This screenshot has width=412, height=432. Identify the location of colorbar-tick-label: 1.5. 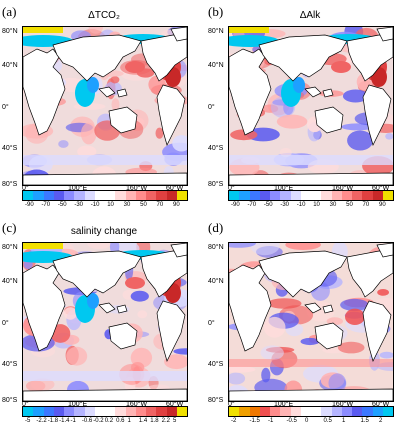
(364, 421).